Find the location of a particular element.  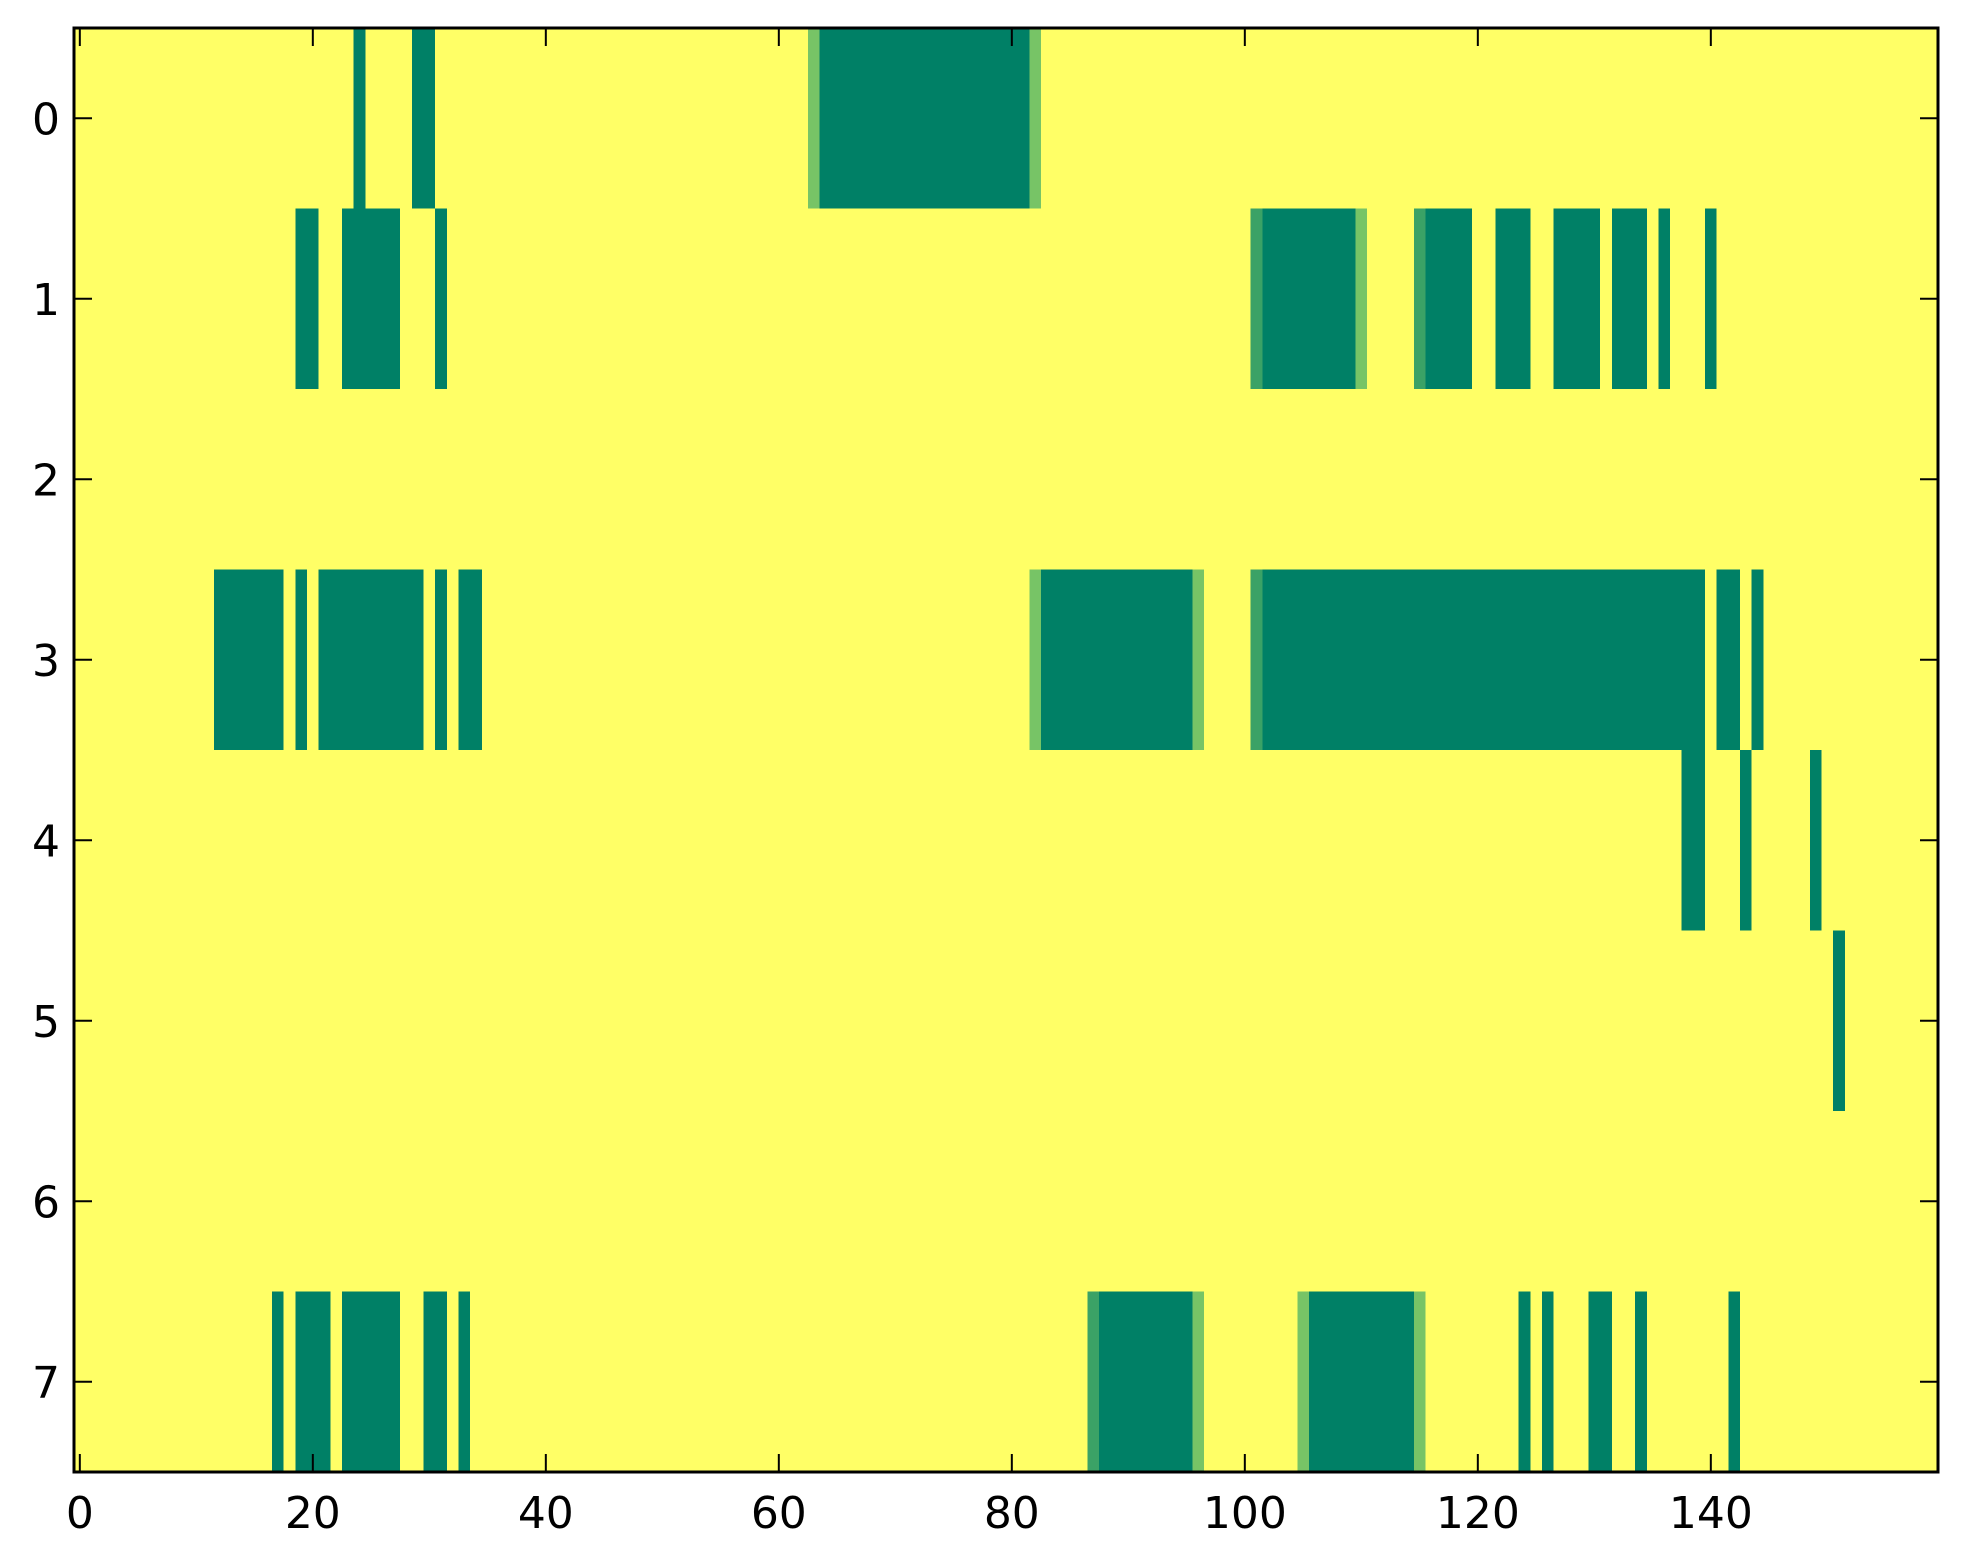

x-tick-label-140: 140 is located at coordinates (1711, 1513).